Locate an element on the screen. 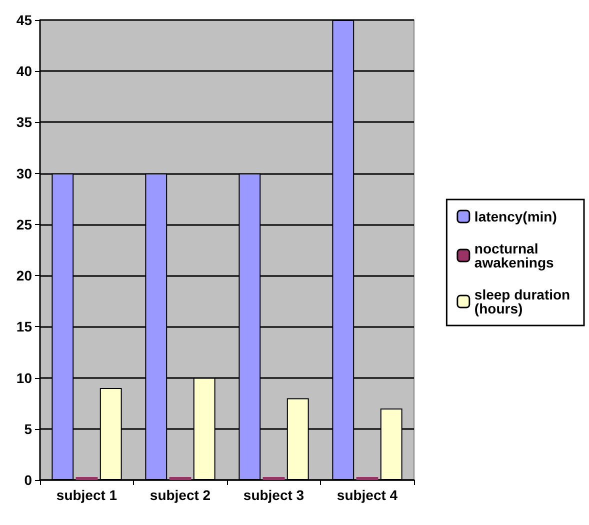  x-tick-label: subject 2 is located at coordinates (180, 495).